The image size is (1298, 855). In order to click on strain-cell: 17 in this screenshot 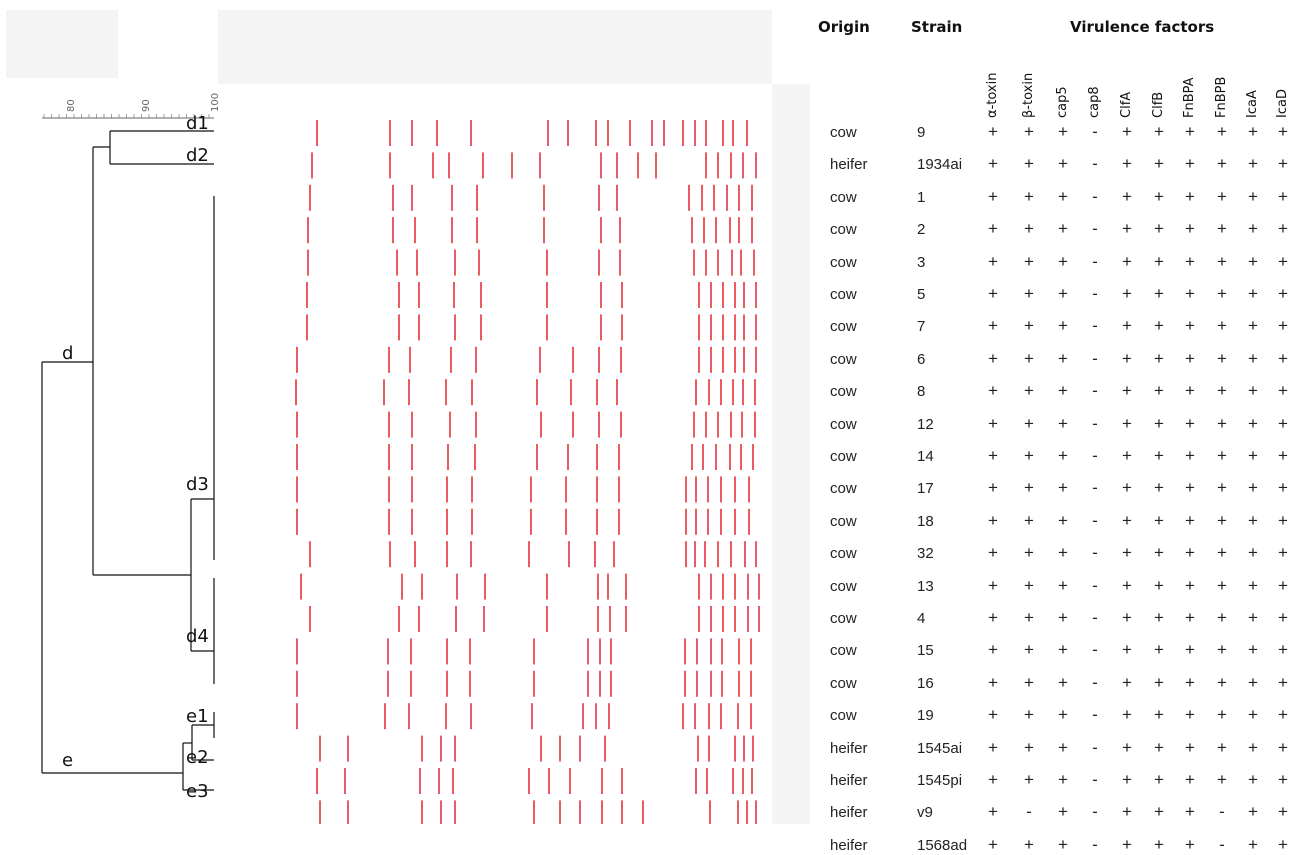, I will do `click(925, 489)`.